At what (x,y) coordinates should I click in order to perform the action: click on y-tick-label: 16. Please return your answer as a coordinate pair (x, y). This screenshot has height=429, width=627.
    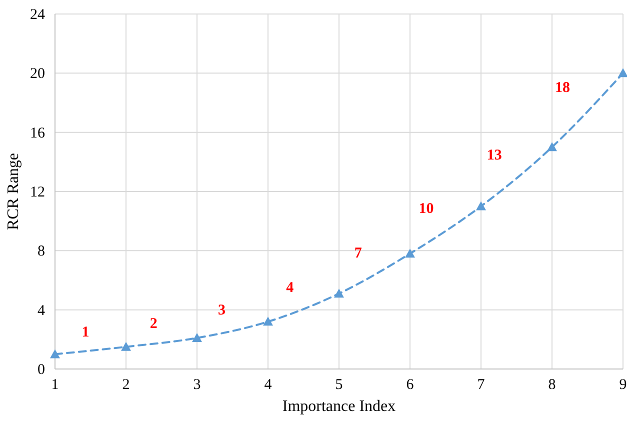
    Looking at the image, I should click on (38, 133).